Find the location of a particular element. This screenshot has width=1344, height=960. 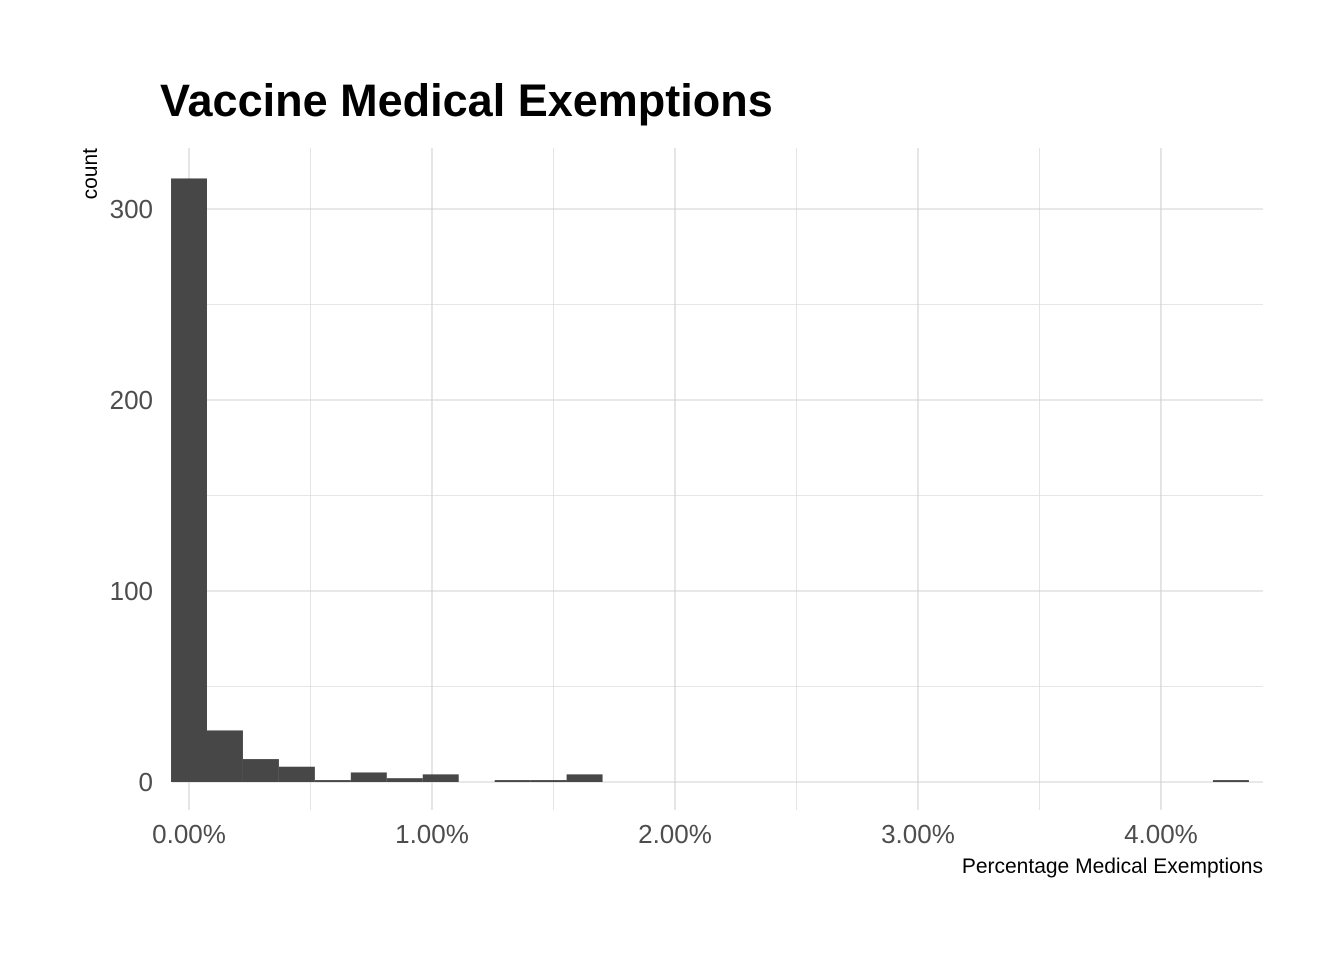

y-axis-tick-labels: 0 100 200 300 is located at coordinates (131, 495).